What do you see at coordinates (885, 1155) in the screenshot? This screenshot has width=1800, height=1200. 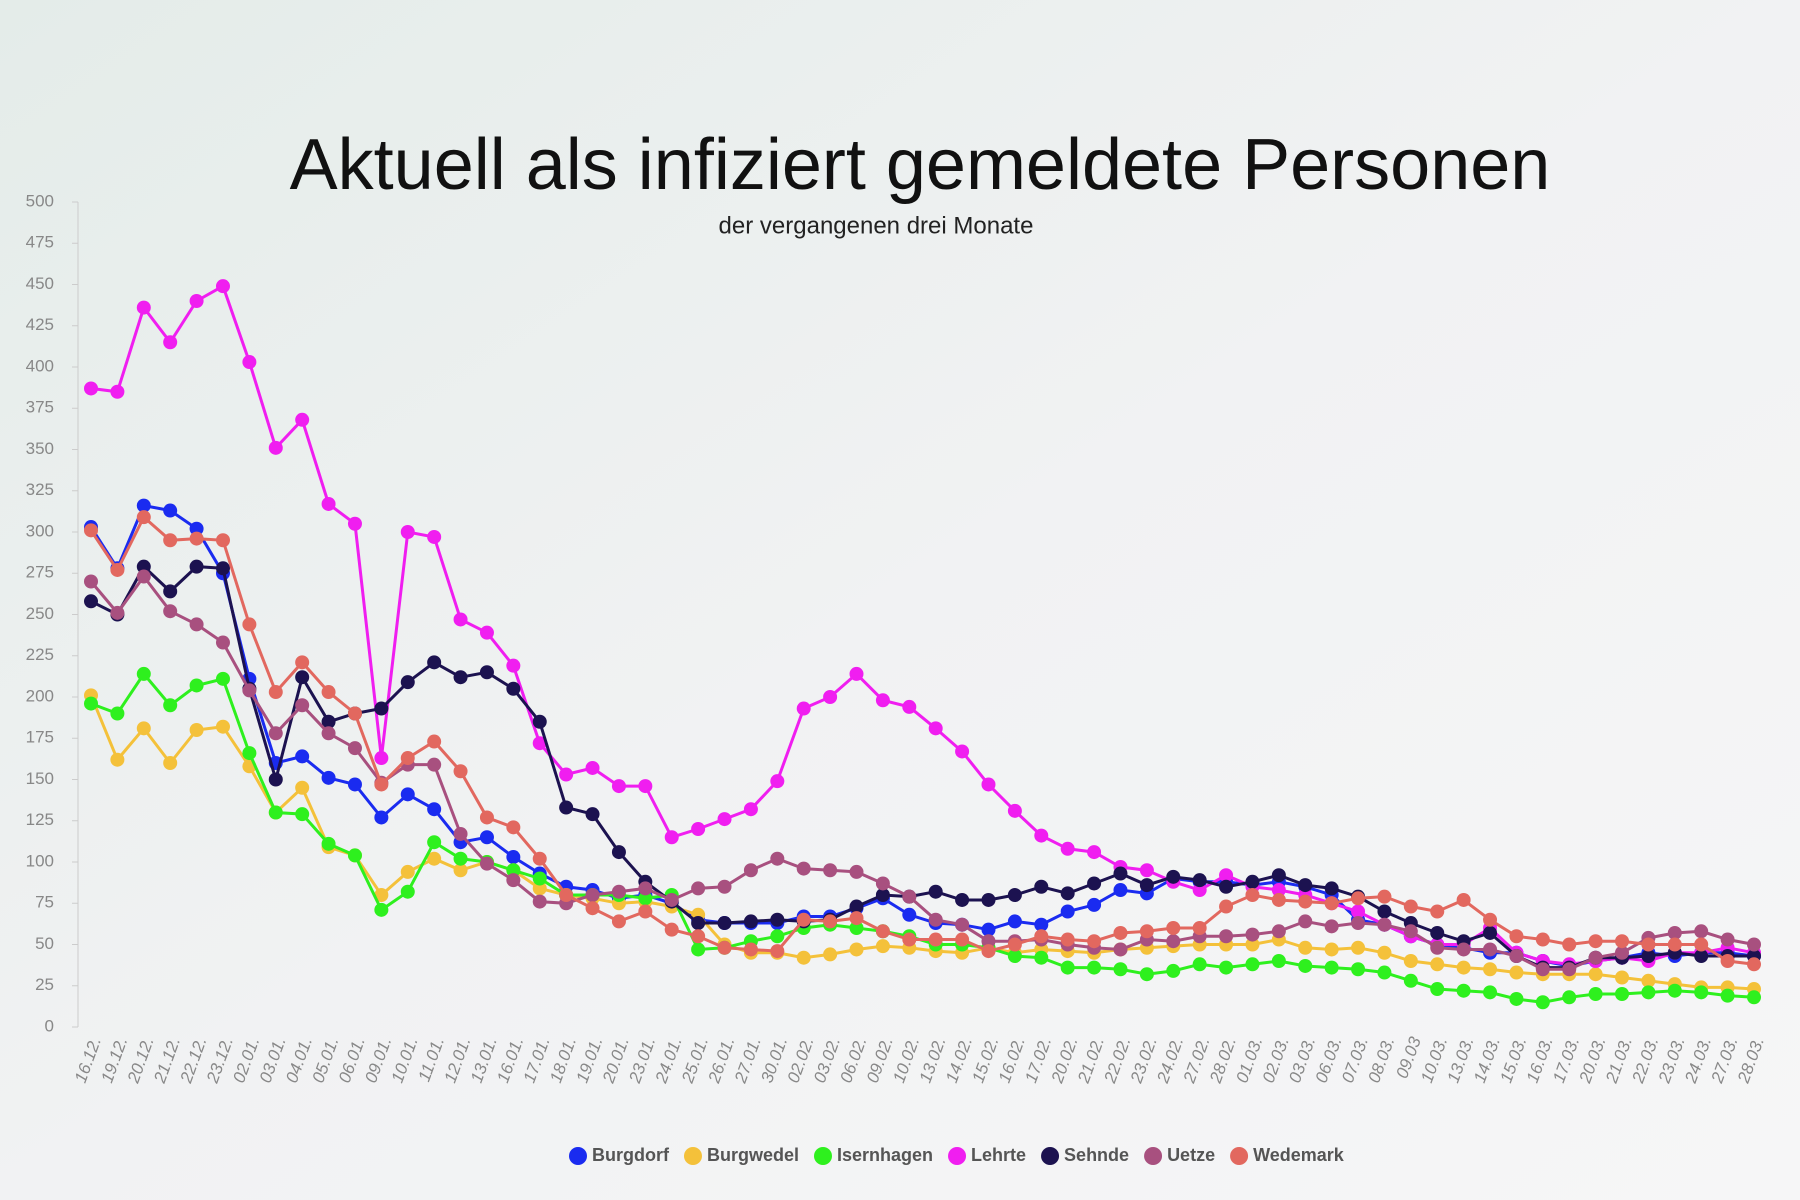 I see `legend-label: Isernhagen` at bounding box center [885, 1155].